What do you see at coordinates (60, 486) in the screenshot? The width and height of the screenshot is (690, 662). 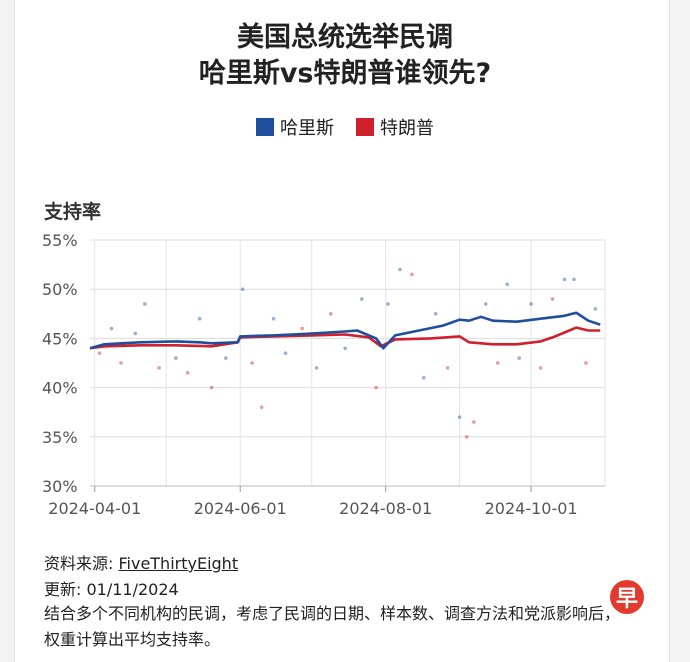 I see `y-tick-label: 30%` at bounding box center [60, 486].